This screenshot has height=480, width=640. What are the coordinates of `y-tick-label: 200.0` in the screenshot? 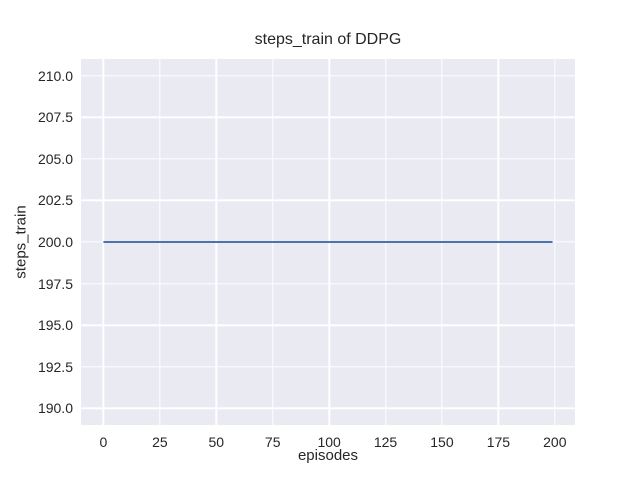 It's located at (55, 242).